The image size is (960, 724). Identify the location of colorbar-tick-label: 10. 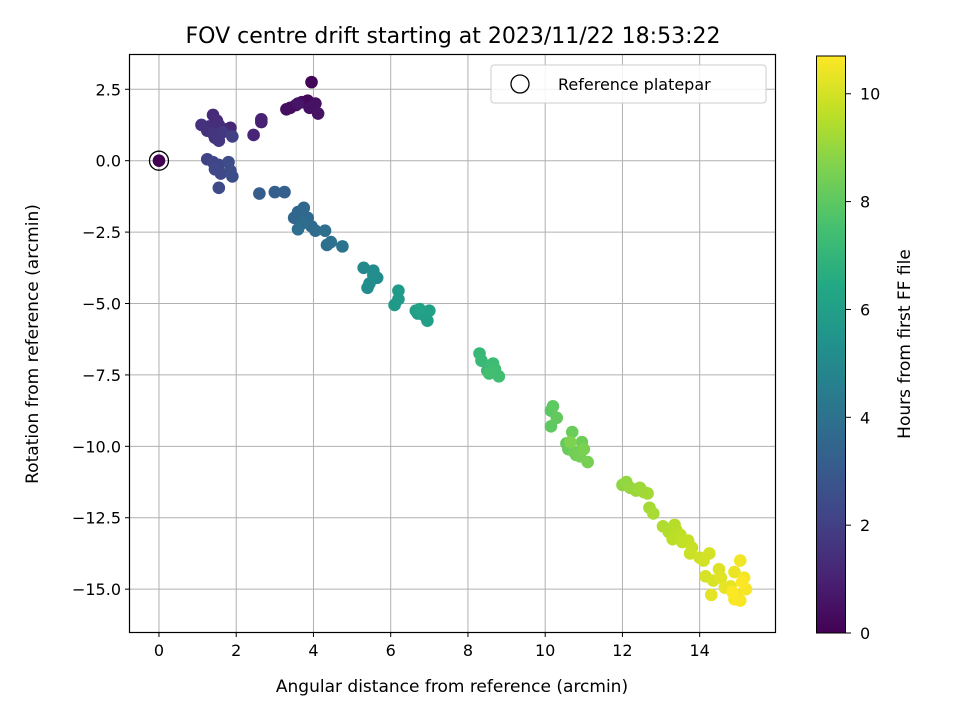
(870, 94).